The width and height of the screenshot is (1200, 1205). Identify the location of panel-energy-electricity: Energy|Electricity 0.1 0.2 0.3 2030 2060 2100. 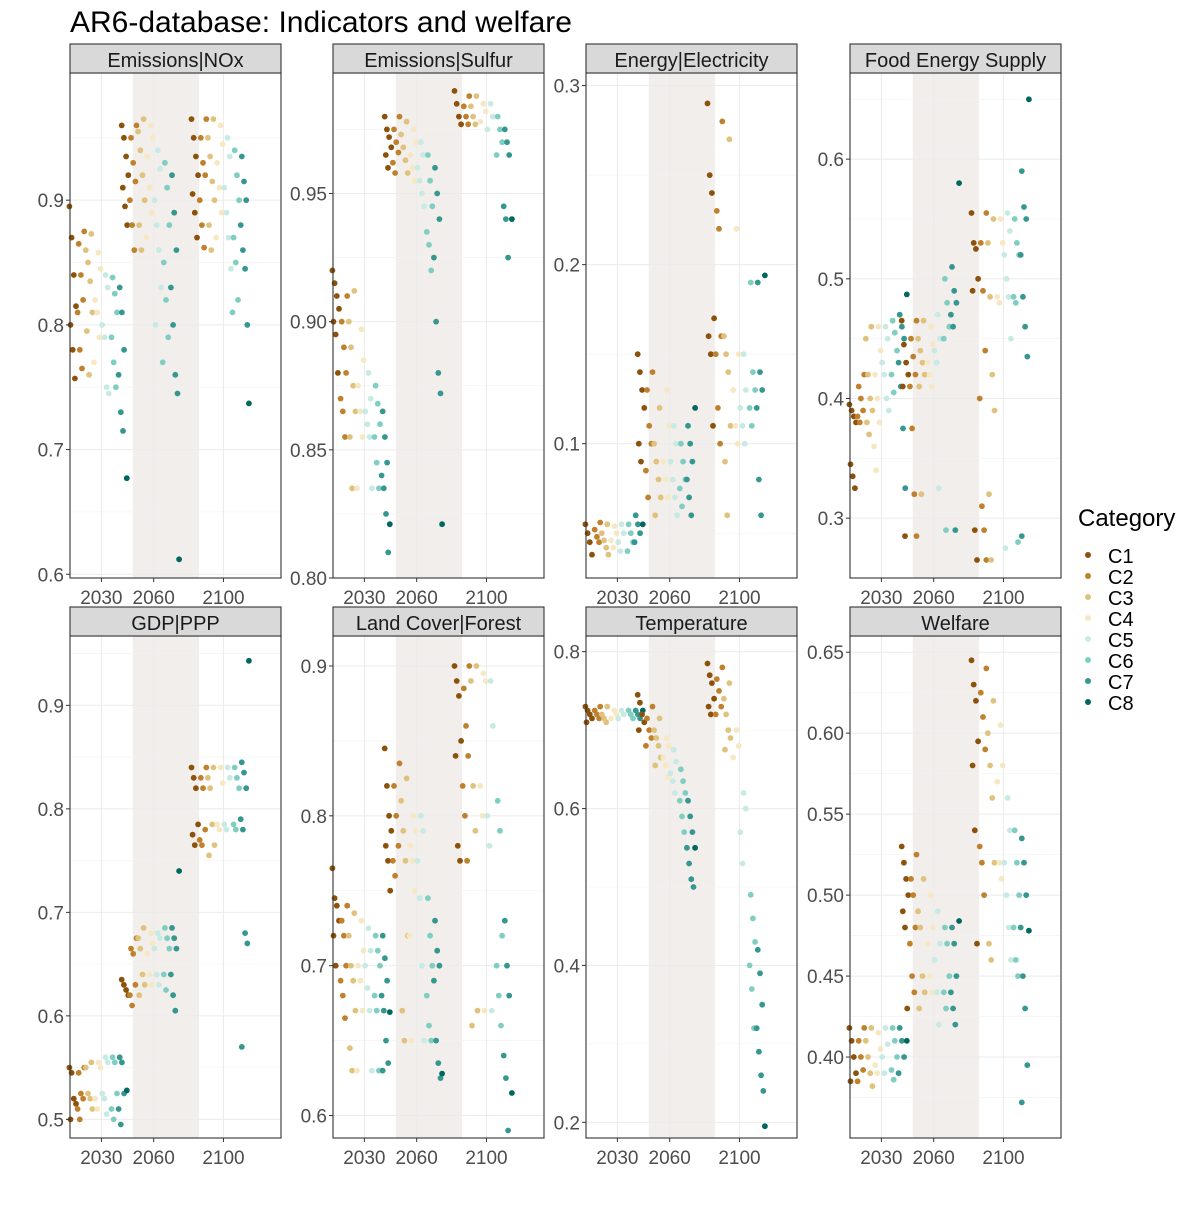
(676, 326).